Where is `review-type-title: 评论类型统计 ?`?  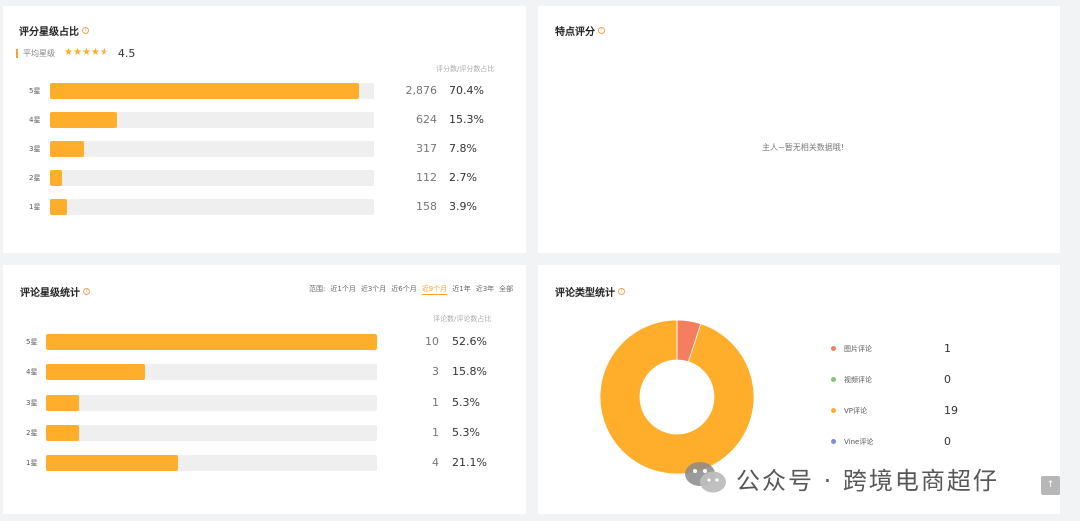
review-type-title: 评论类型统计 ? is located at coordinates (590, 291).